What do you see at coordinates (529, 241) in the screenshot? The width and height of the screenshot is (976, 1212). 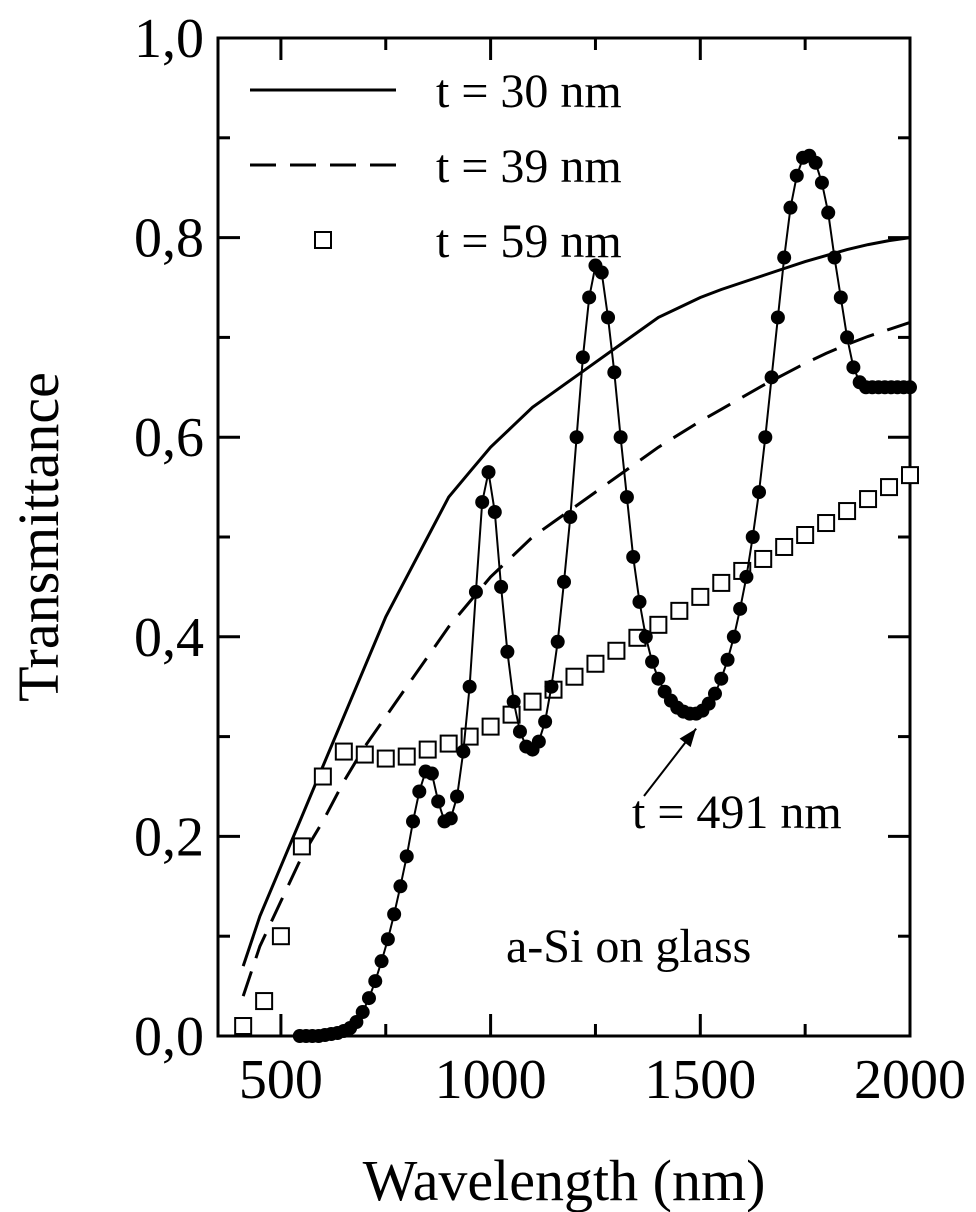 I see `legend-label: t = 59 nm` at bounding box center [529, 241].